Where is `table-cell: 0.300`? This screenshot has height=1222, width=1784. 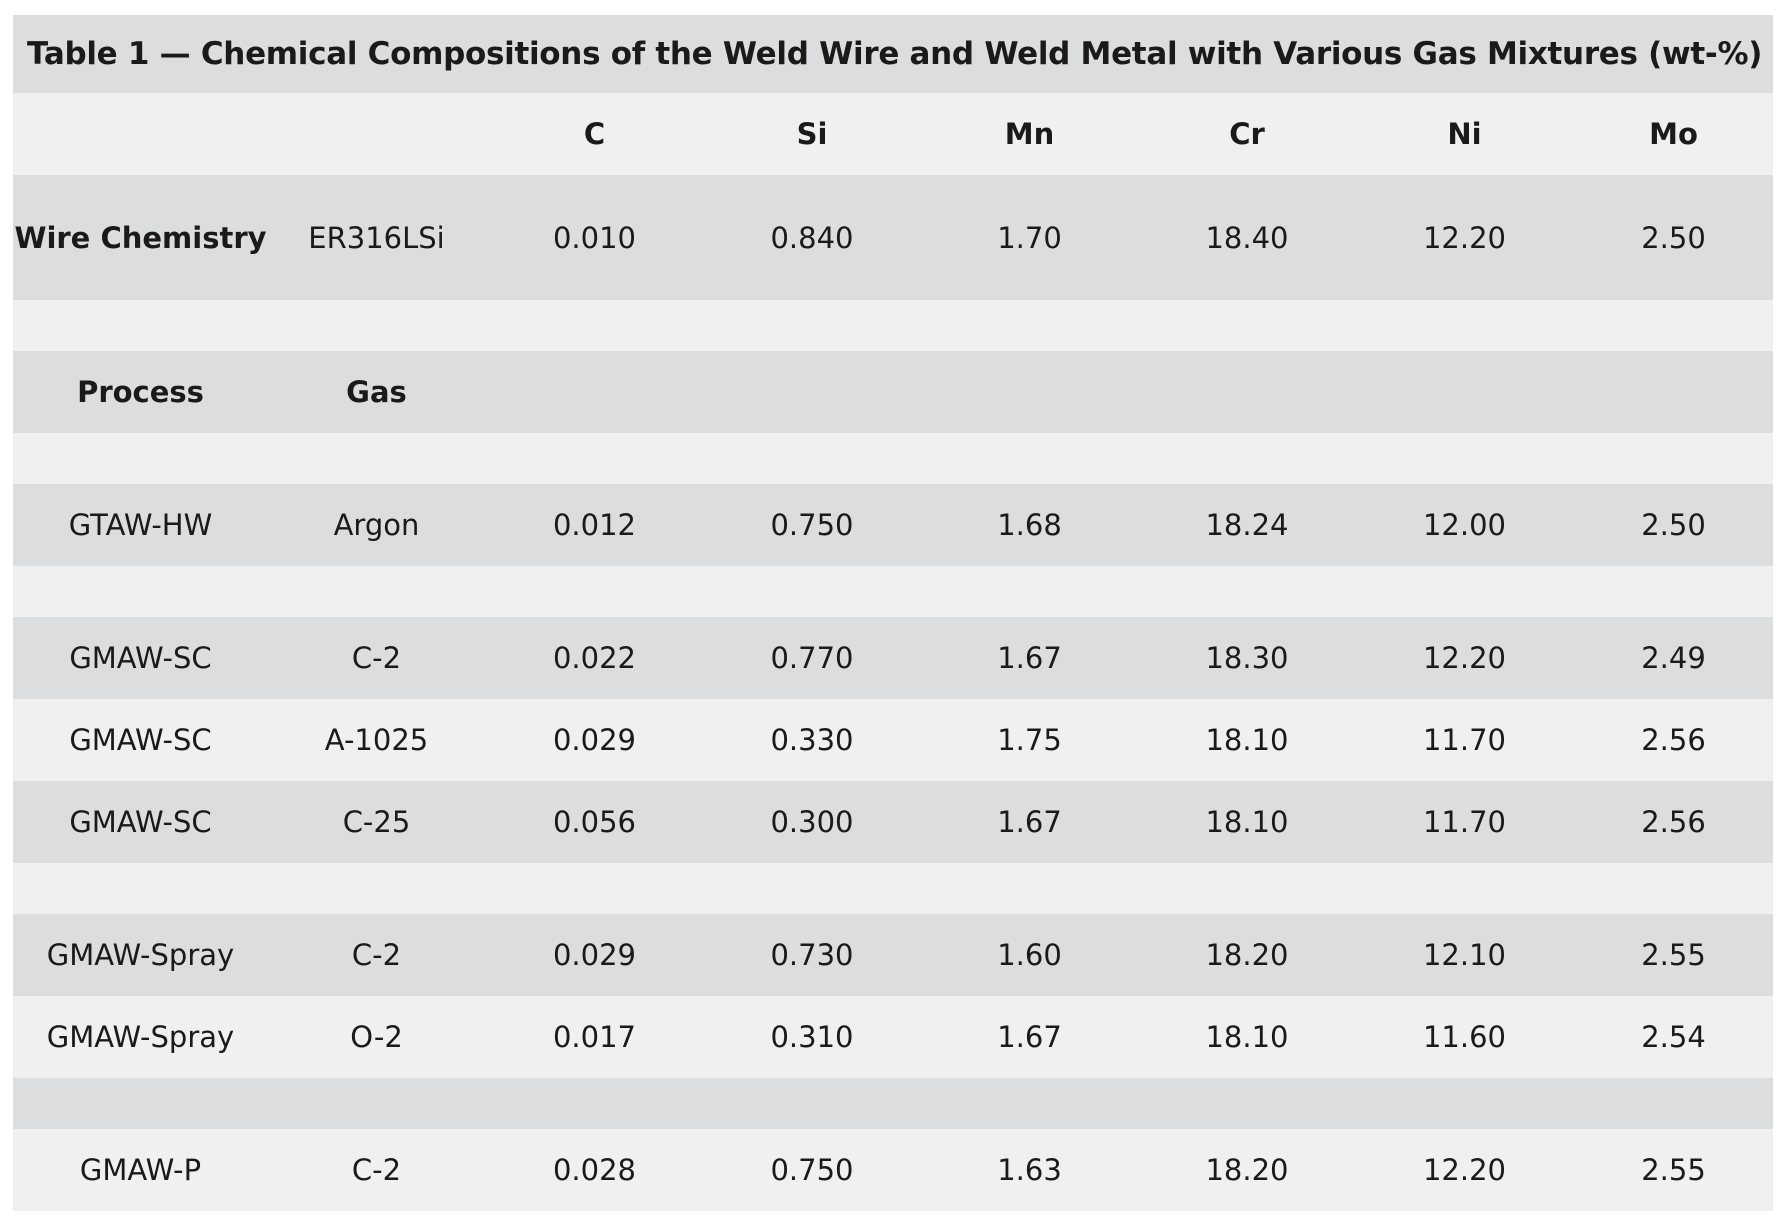
table-cell: 0.300 is located at coordinates (812, 822).